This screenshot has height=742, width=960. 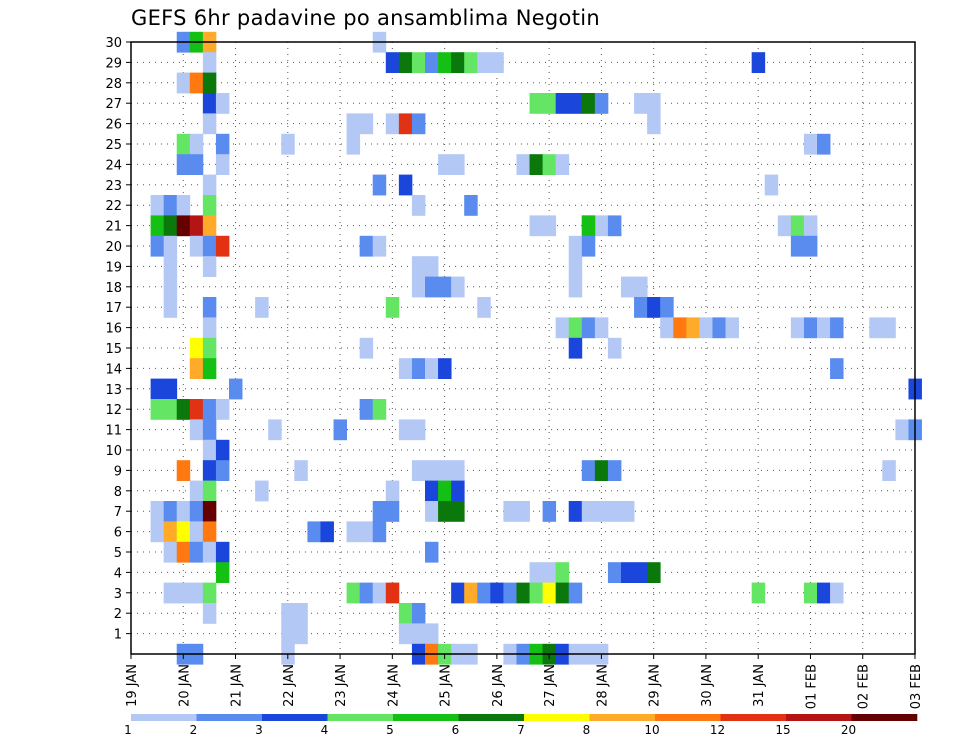 What do you see at coordinates (521, 730) in the screenshot?
I see `colorbar-label: 7` at bounding box center [521, 730].